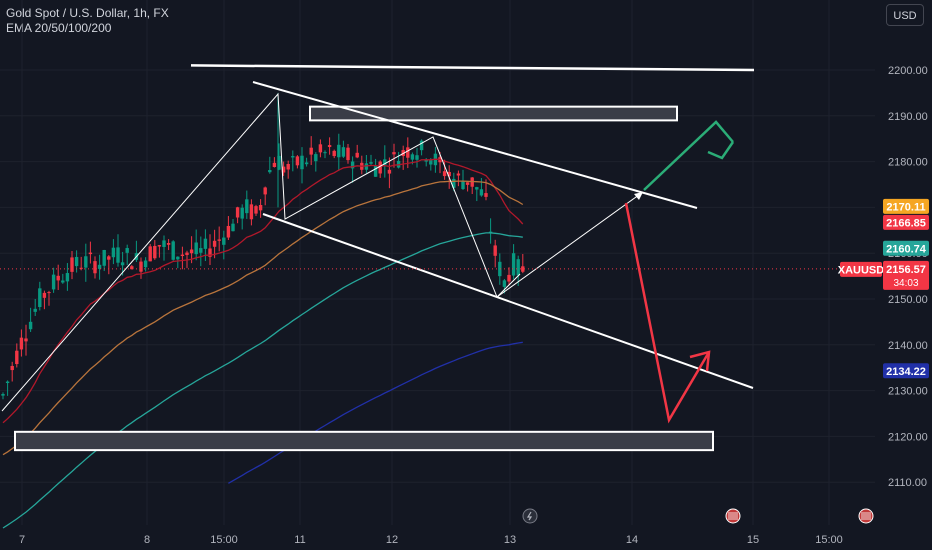 Image resolution: width=932 pixels, height=550 pixels. What do you see at coordinates (638, 196) in the screenshot?
I see `wave-arrowhead` at bounding box center [638, 196].